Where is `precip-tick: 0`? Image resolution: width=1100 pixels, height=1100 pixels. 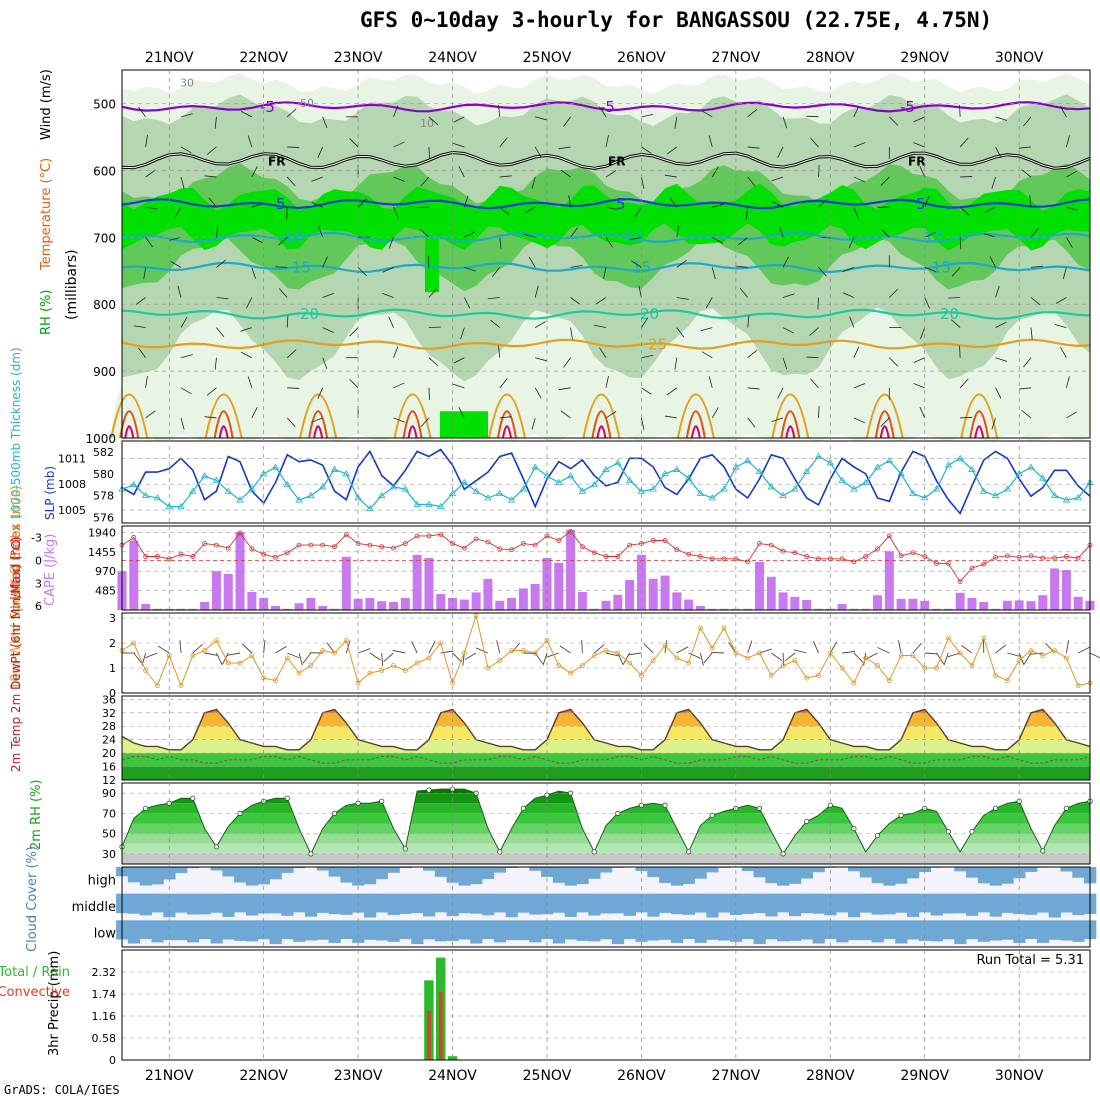 precip-tick: 0 is located at coordinates (112, 1060).